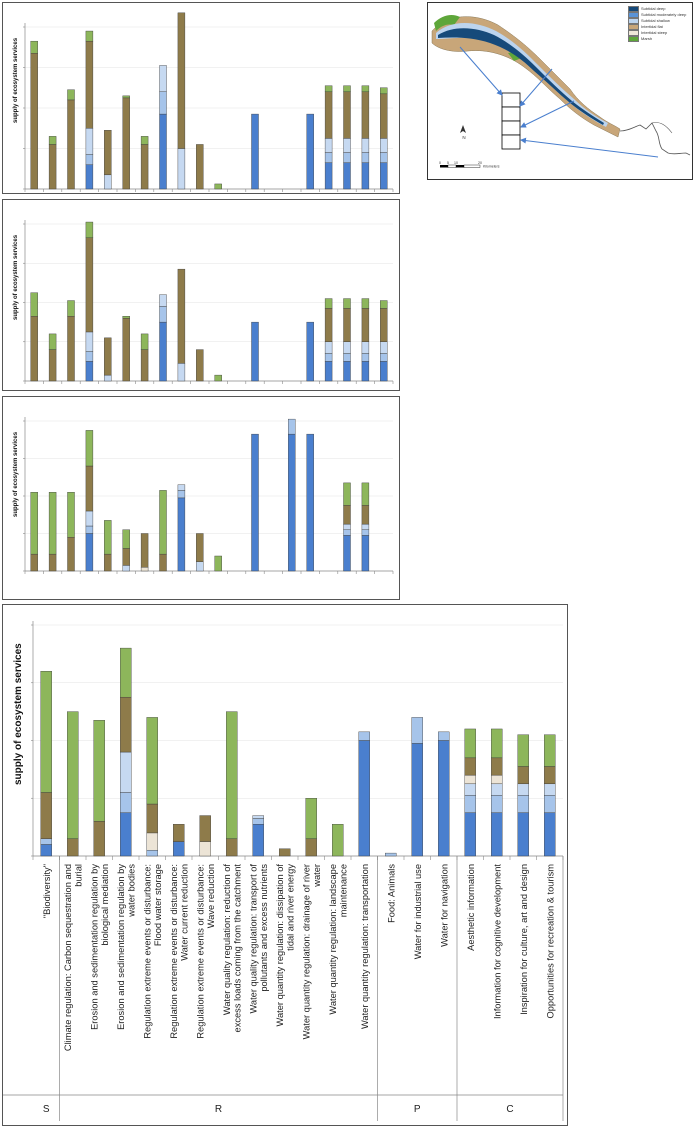 The height and width of the screenshot is (1129, 698). I want to click on category-label: maintenance, so click(344, 890).